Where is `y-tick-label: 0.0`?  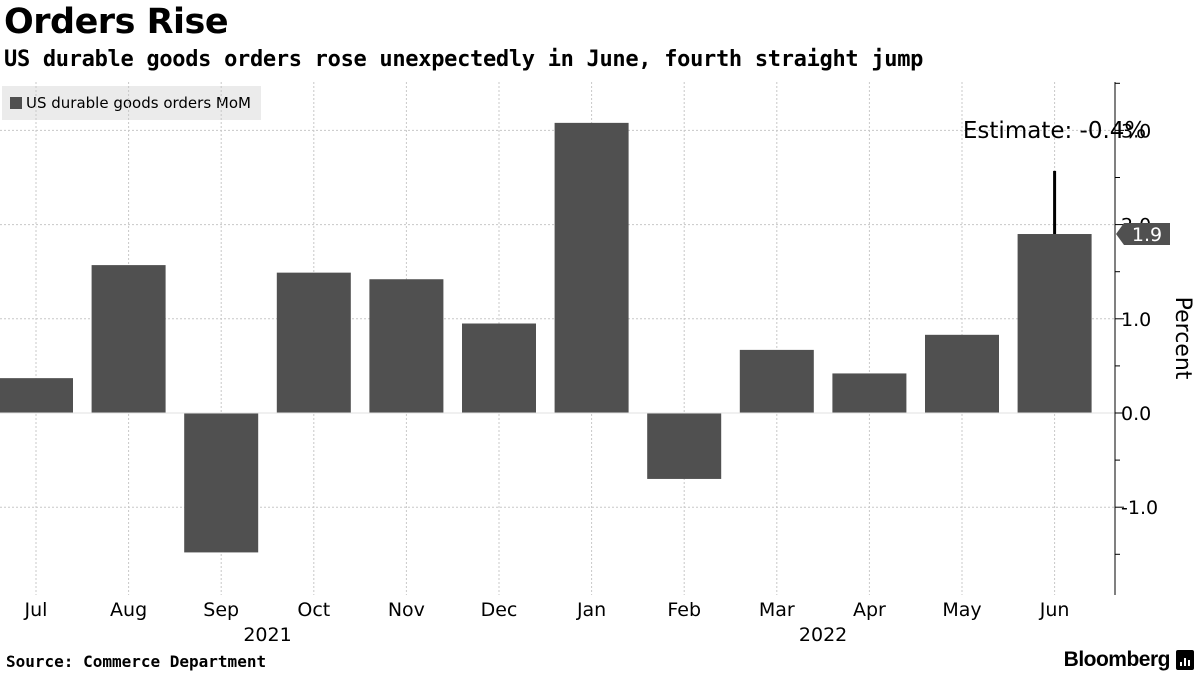 y-tick-label: 0.0 is located at coordinates (1136, 414).